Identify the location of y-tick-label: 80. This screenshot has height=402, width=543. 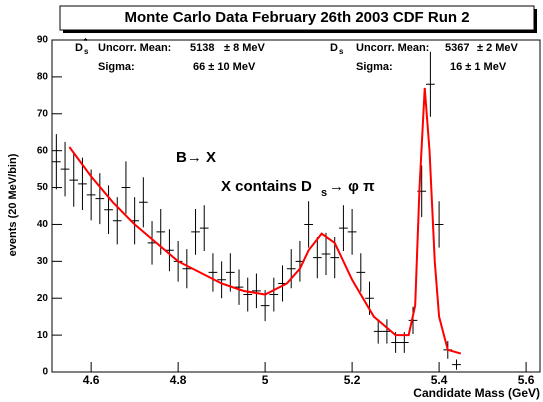
(43, 77).